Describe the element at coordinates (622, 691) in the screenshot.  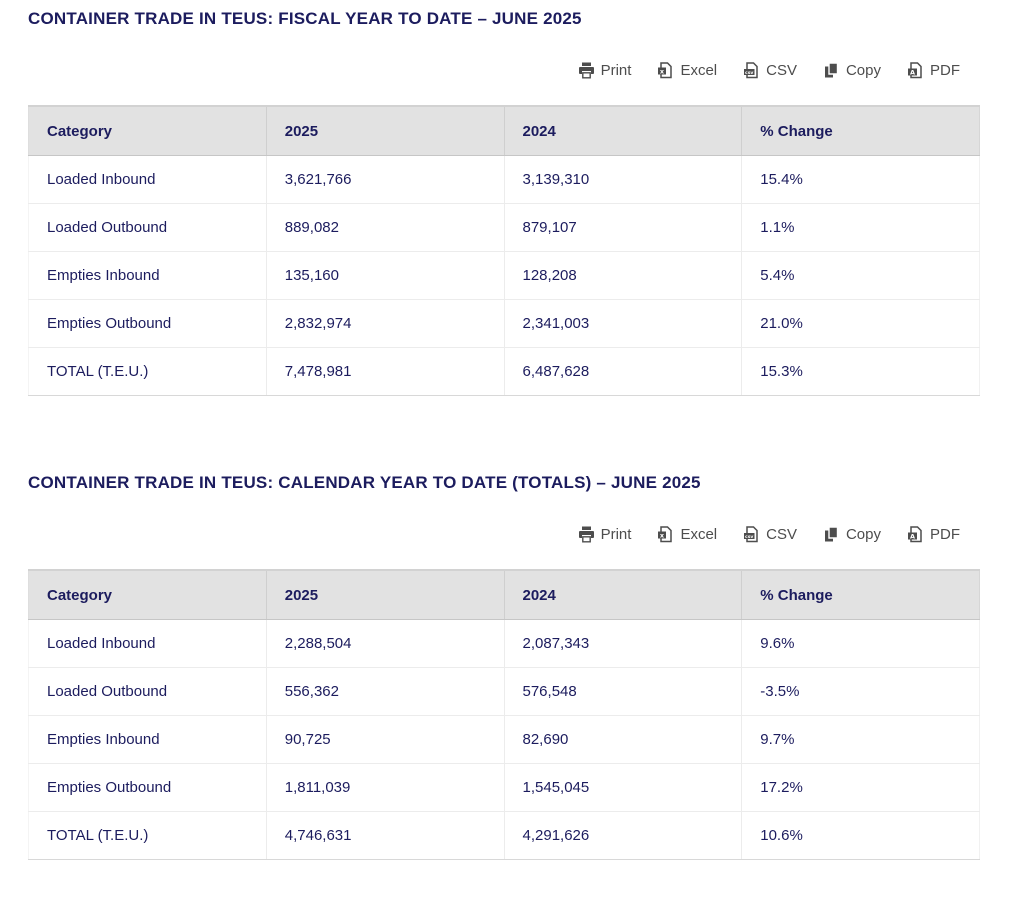
I see `table-cell-2024: 576,548` at that location.